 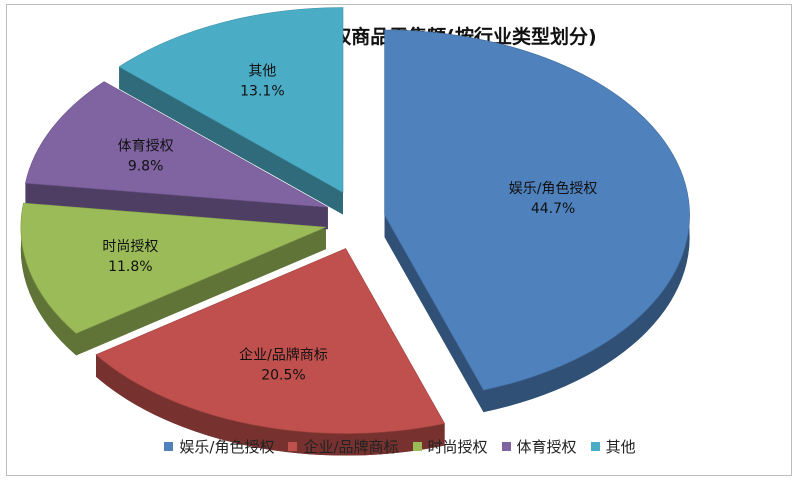 I want to click on legend-label-corporate-brand: 企业/品牌商标, so click(x=351, y=447).